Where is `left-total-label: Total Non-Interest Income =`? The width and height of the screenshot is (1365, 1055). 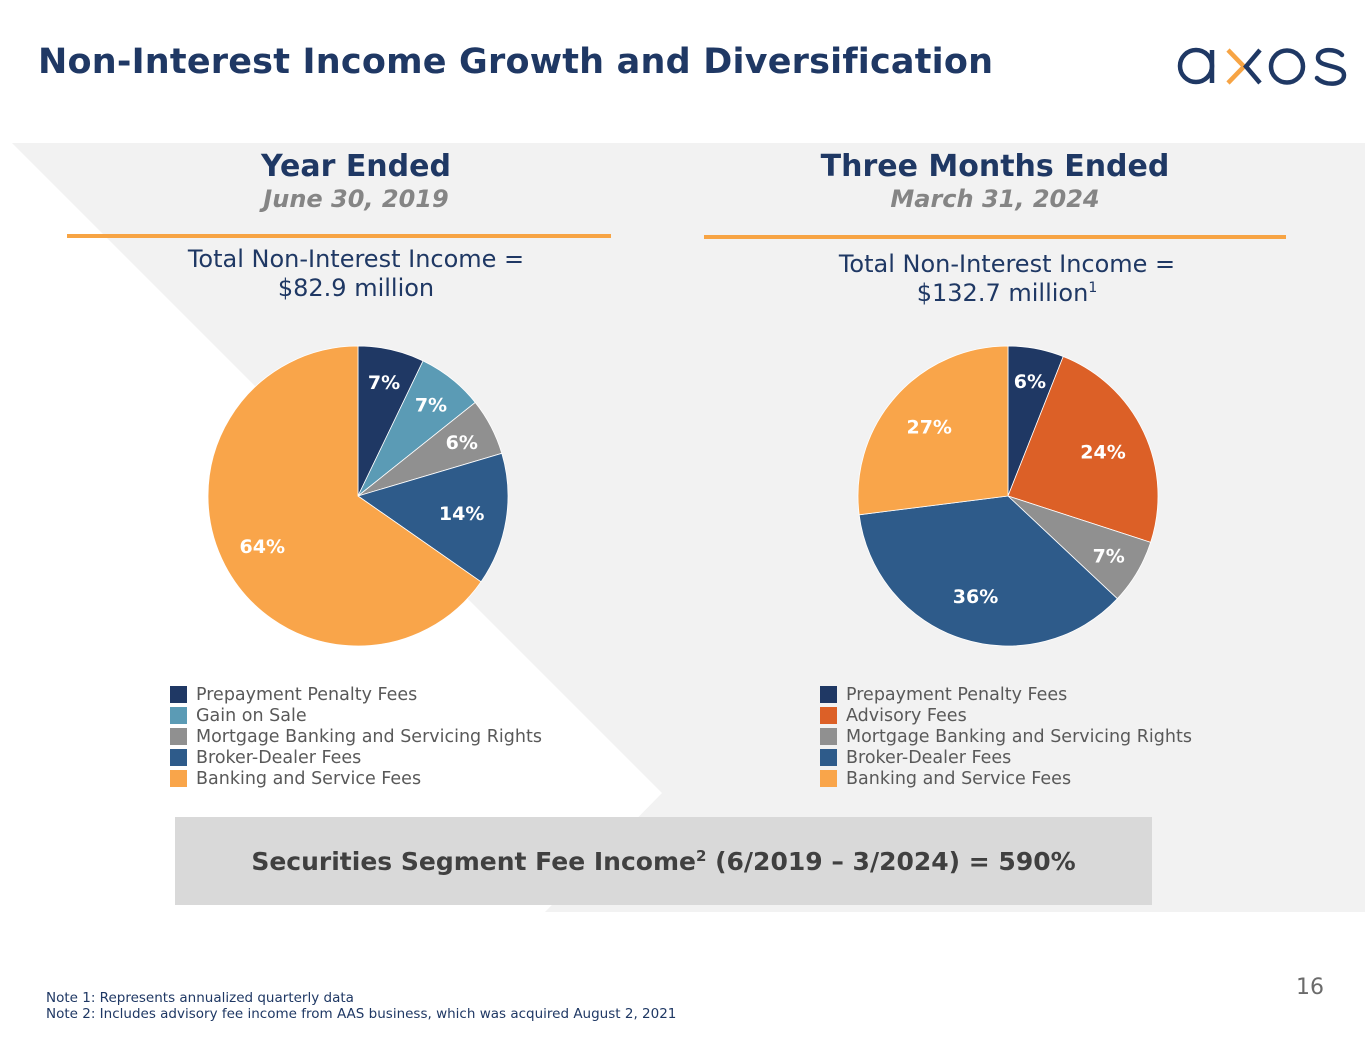
left-total-label: Total Non-Interest Income = is located at coordinates (356, 259).